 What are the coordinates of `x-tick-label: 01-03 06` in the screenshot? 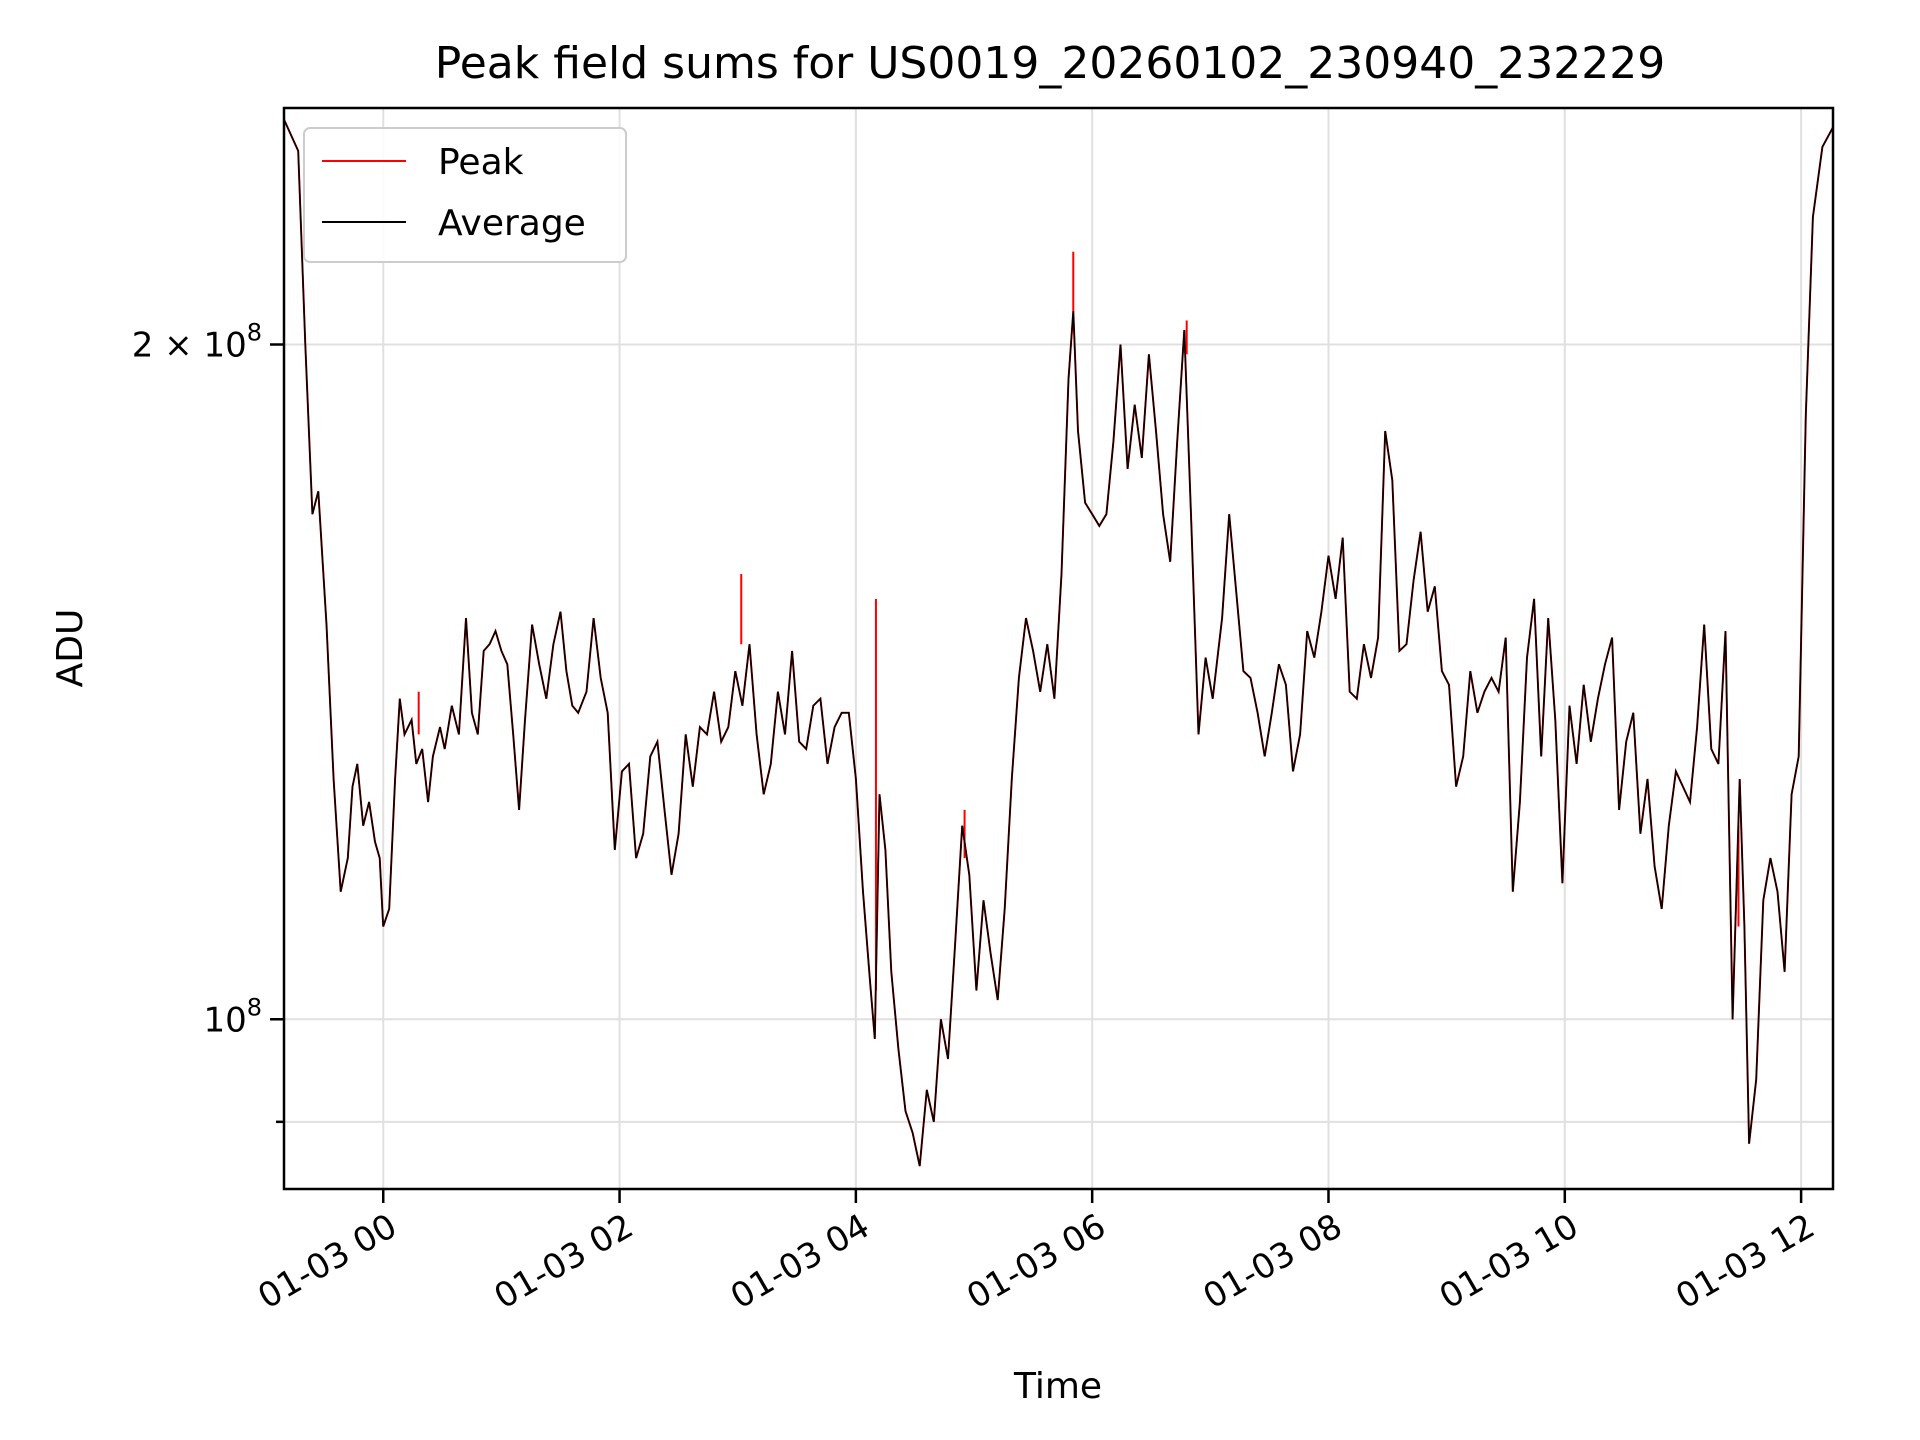 It's located at (1036, 1261).